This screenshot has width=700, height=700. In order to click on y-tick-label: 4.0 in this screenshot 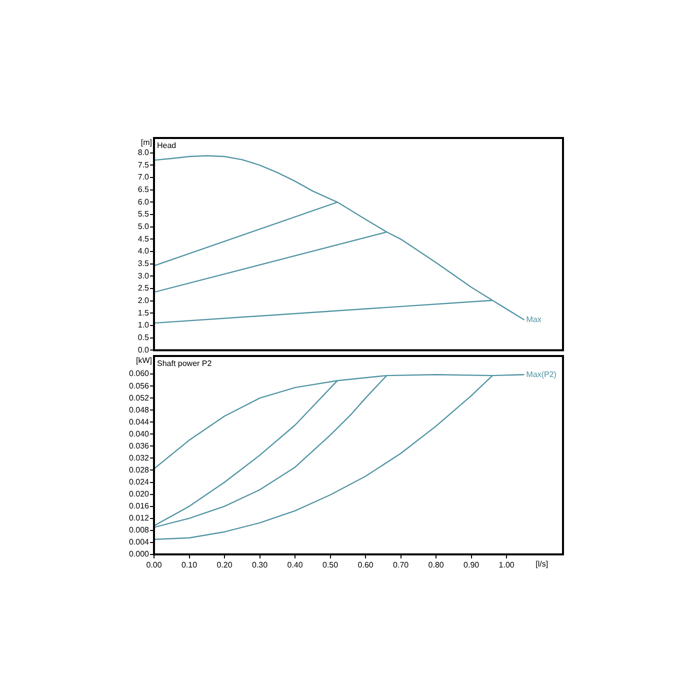, I will do `click(144, 251)`.